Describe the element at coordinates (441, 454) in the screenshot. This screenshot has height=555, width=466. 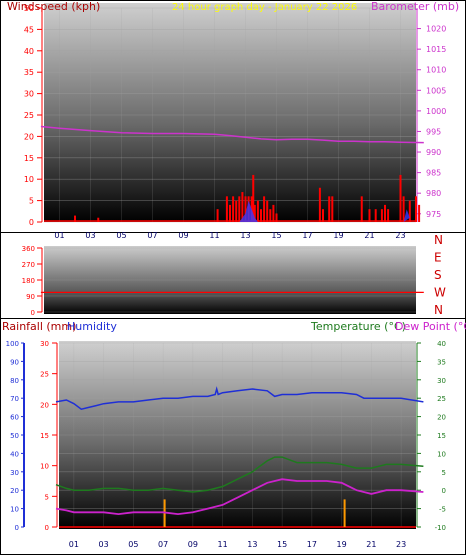
I see `temp-tick-label: 10` at that location.